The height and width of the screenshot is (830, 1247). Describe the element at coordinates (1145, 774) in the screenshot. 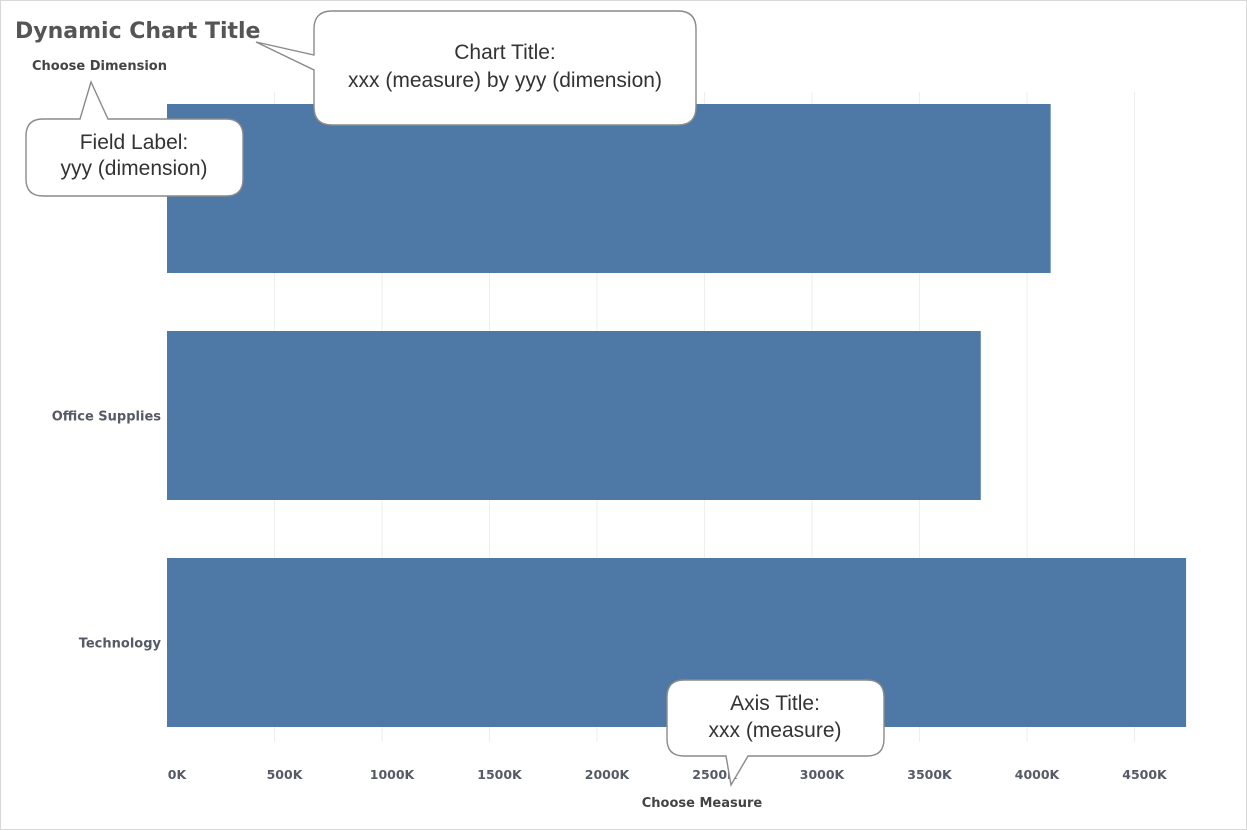

I see `x-tick-label: 4500K` at that location.